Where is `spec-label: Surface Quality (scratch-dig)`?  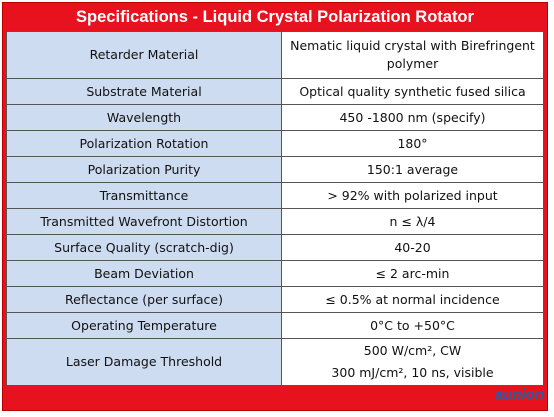 spec-label: Surface Quality (scratch-dig) is located at coordinates (144, 247).